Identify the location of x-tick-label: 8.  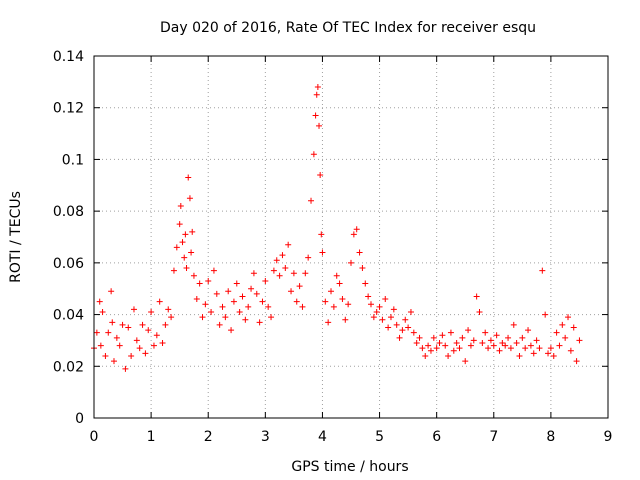
(550, 437).